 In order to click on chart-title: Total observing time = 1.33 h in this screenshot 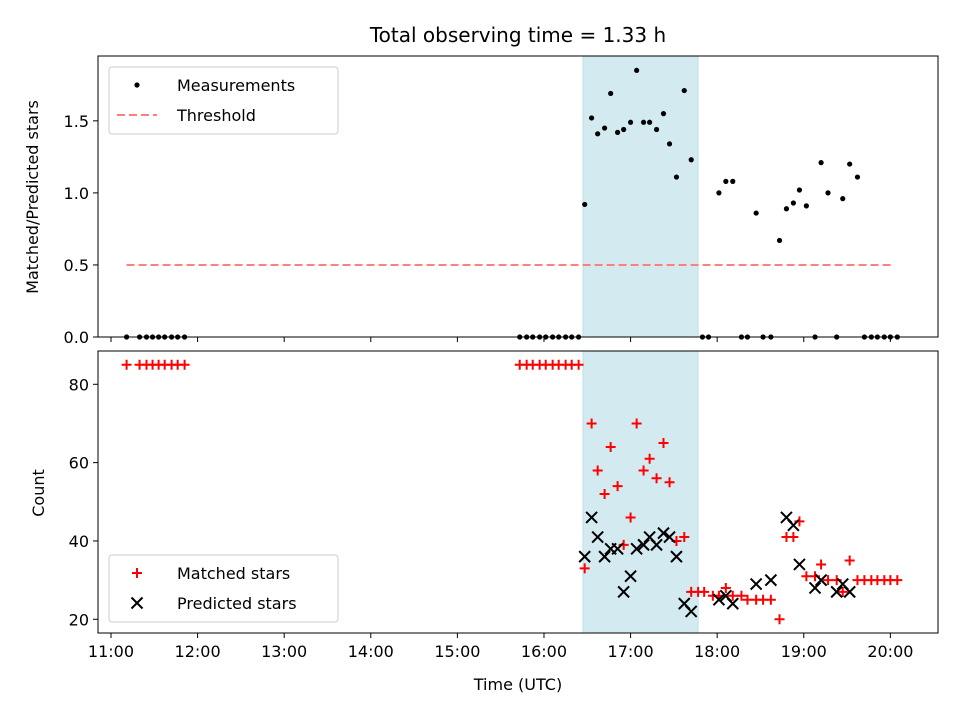, I will do `click(517, 35)`.